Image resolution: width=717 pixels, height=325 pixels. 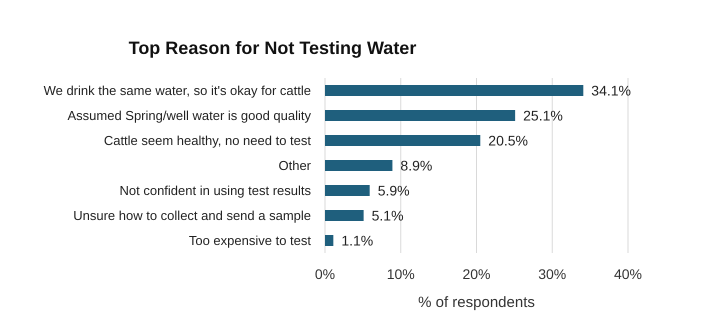 I want to click on y-tick-label: Other, so click(x=295, y=166).